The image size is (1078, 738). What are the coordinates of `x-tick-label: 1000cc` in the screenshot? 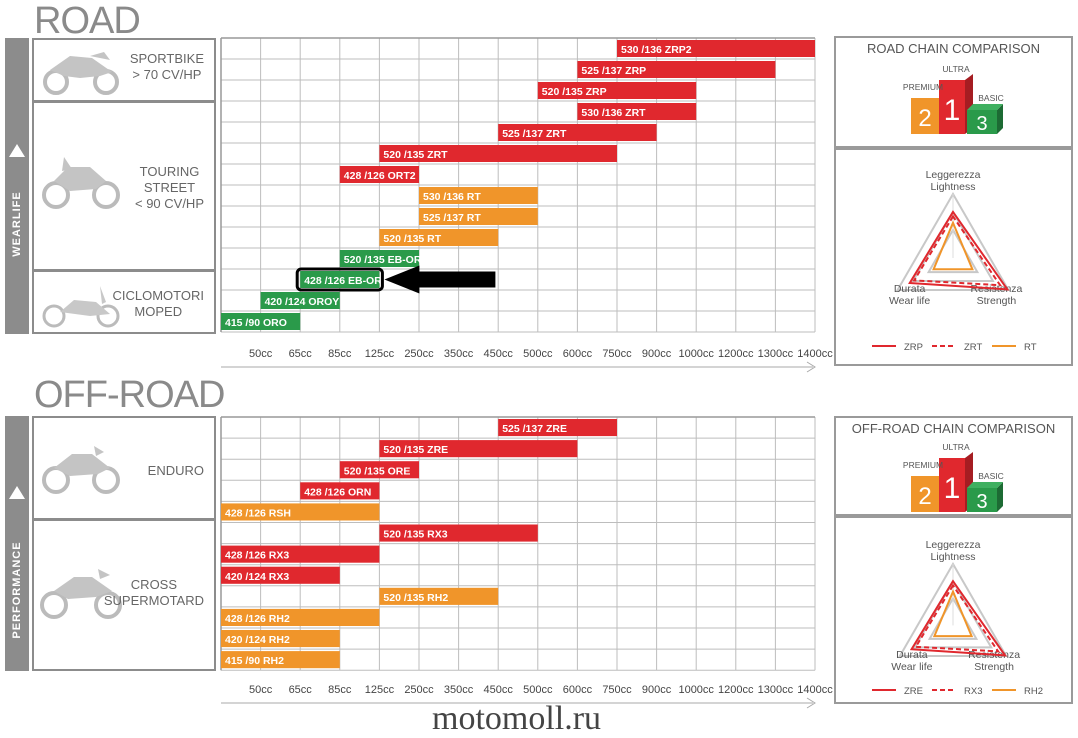 It's located at (696, 354).